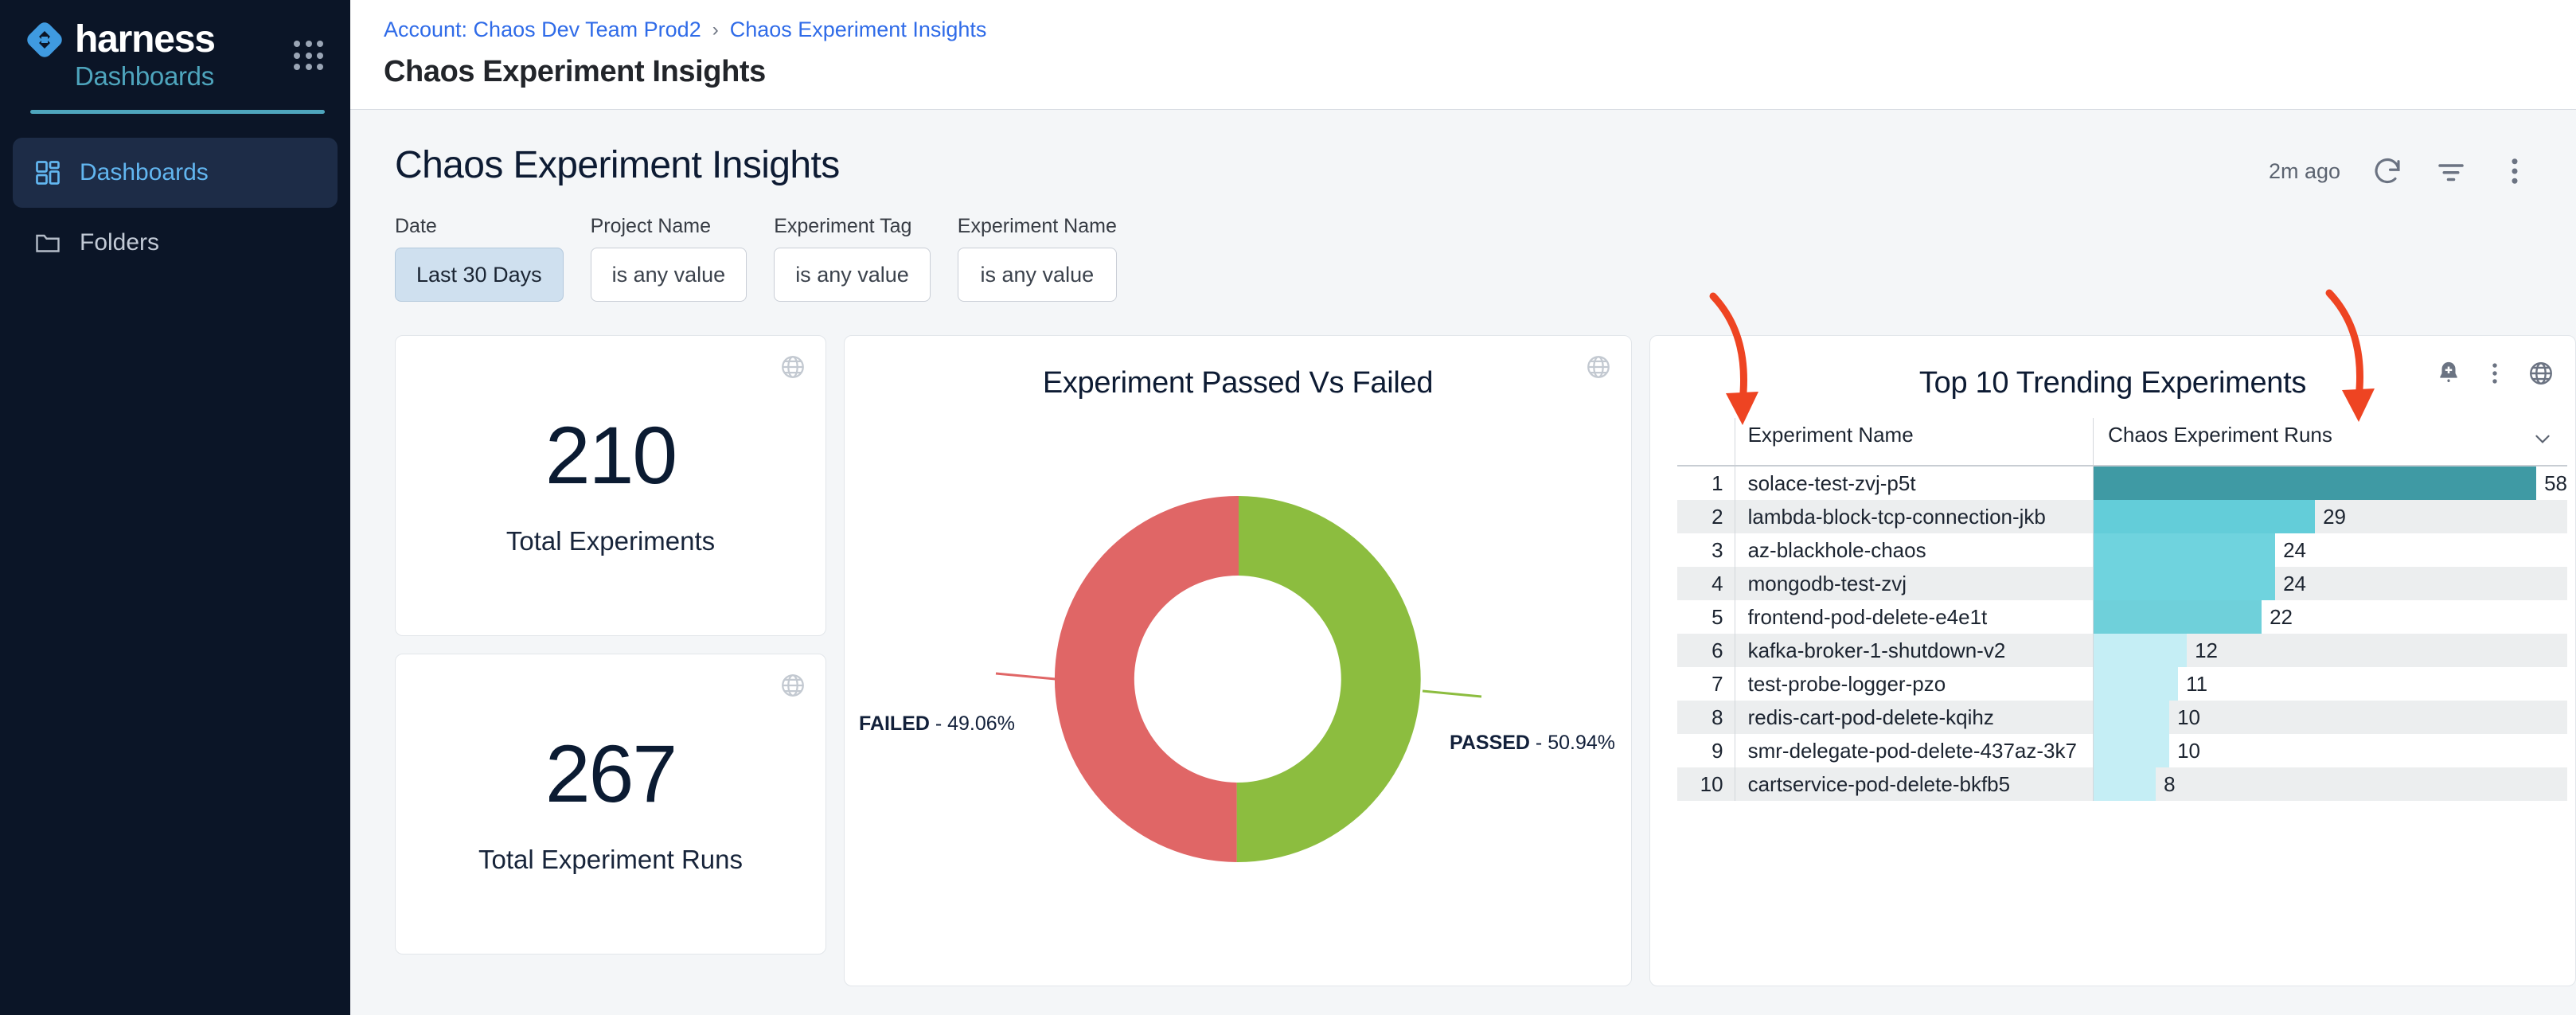  What do you see at coordinates (416, 226) in the screenshot?
I see `filter-label: Date` at bounding box center [416, 226].